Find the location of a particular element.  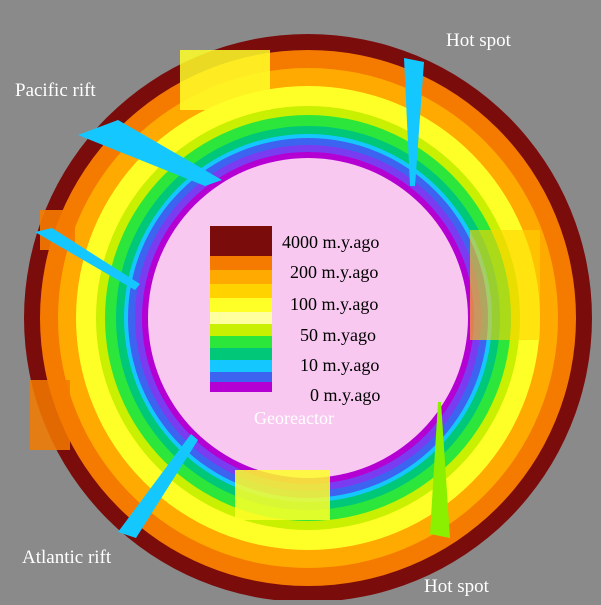

hot-spot-label-top: Hot spot is located at coordinates (479, 40).